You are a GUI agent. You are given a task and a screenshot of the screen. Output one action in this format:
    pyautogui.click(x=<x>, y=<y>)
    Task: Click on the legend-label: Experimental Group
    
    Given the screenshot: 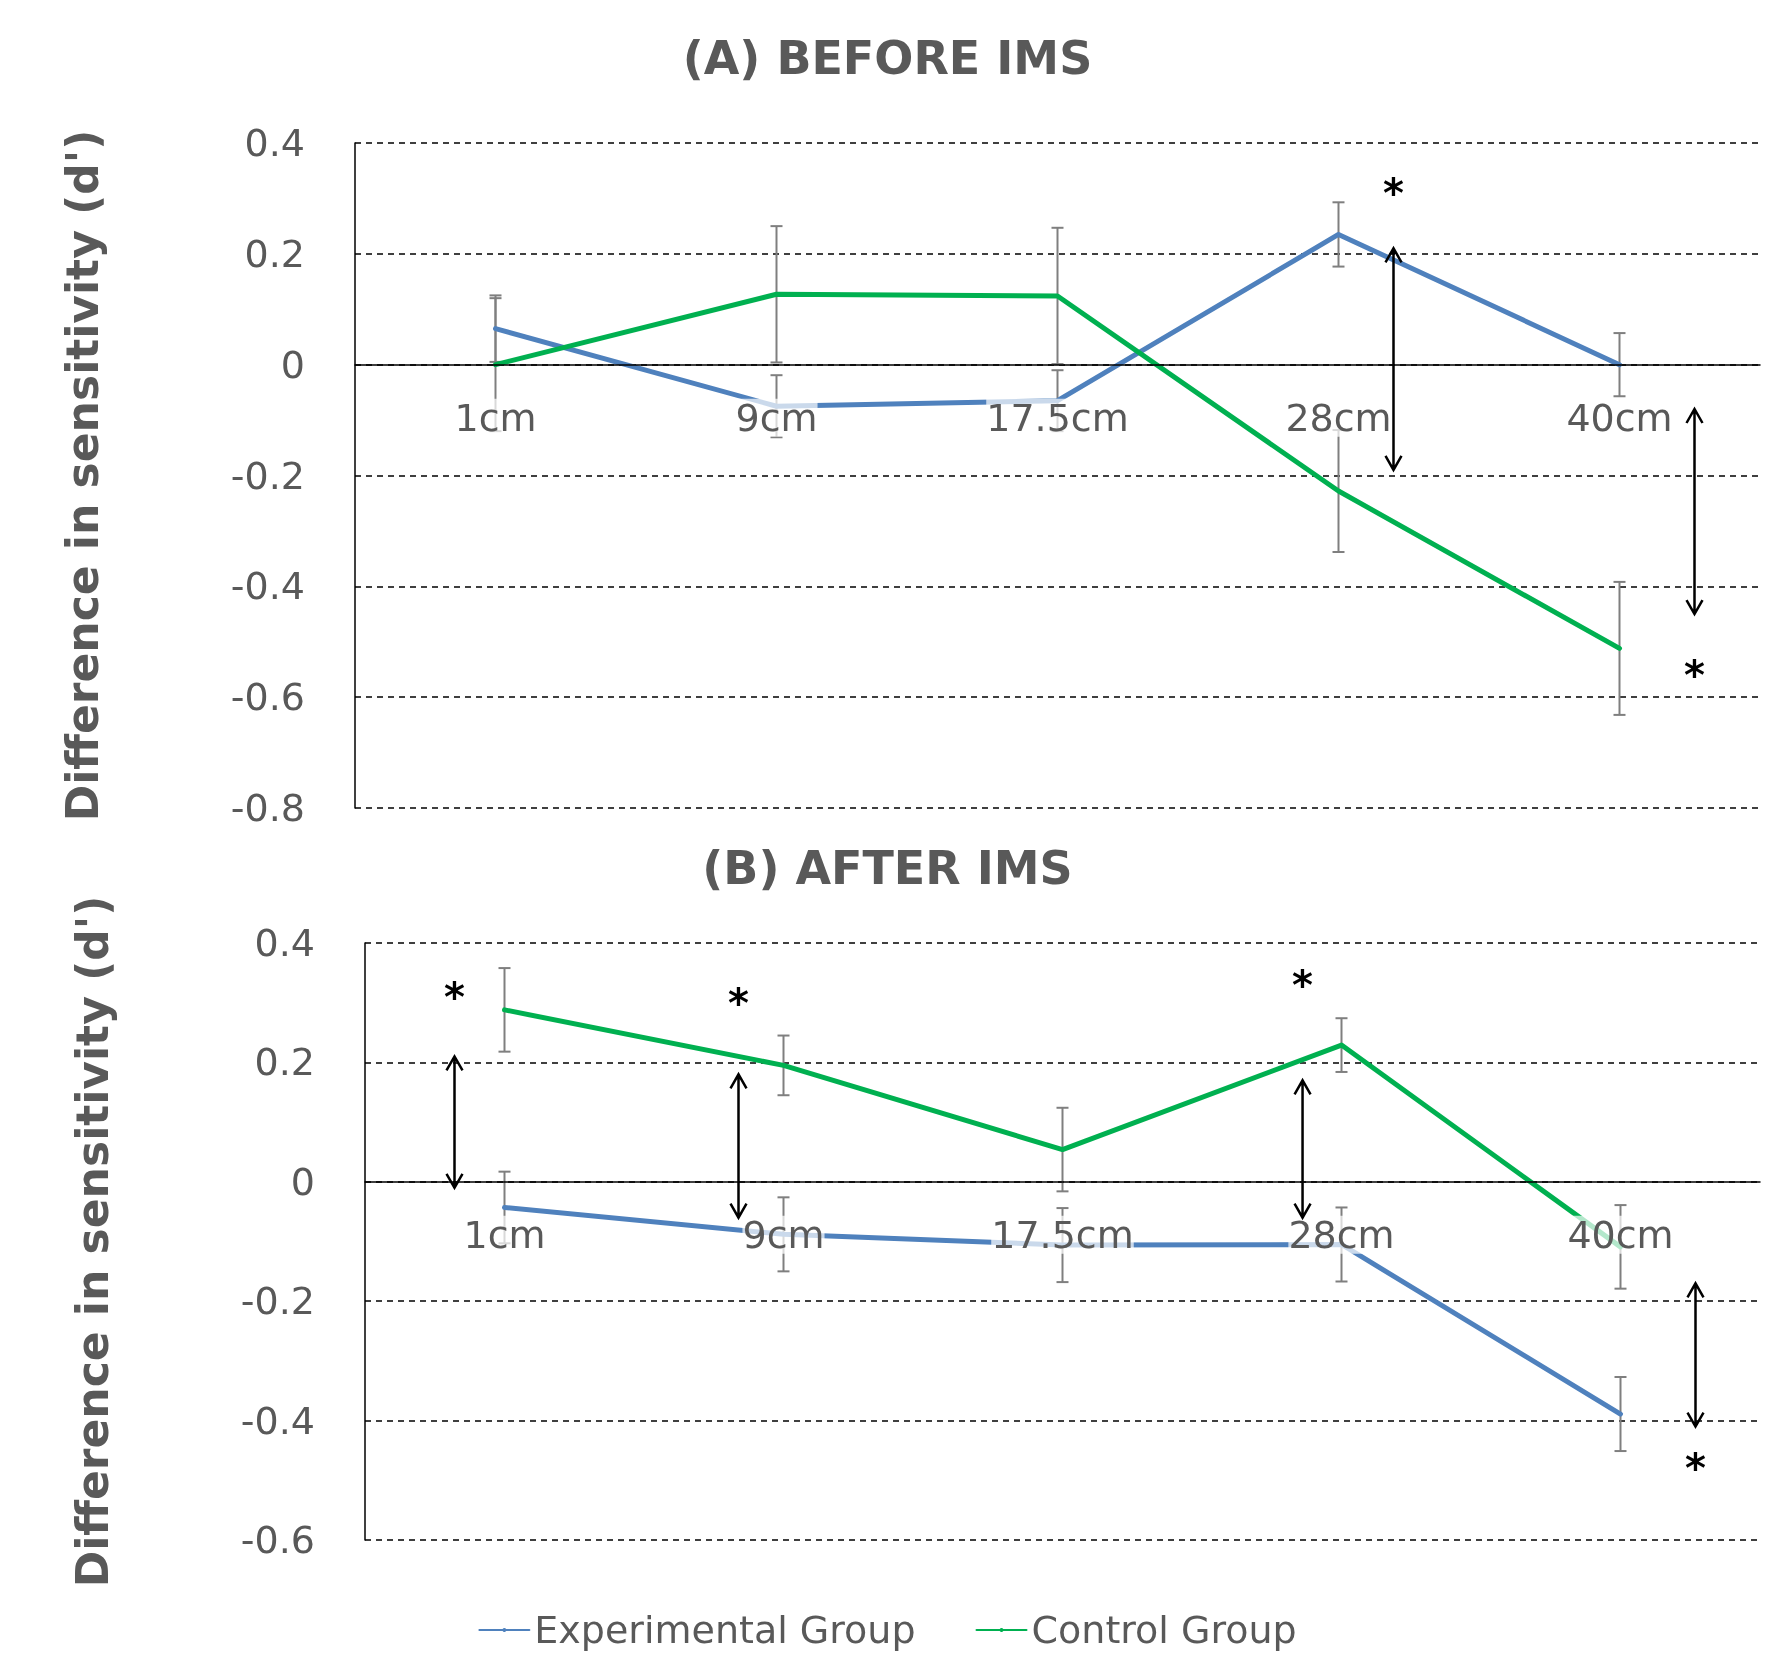 What is the action you would take?
    pyautogui.click(x=725, y=1630)
    